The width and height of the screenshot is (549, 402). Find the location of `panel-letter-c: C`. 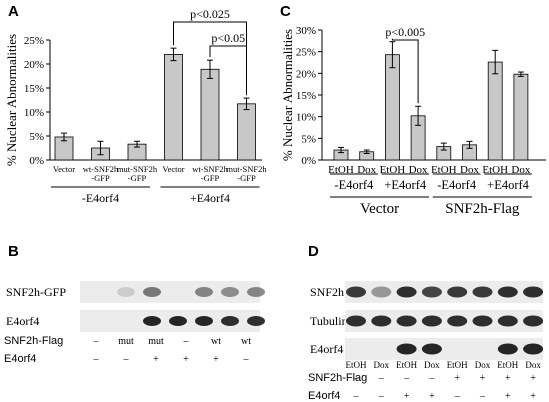

panel-letter-c: C is located at coordinates (285, 11).